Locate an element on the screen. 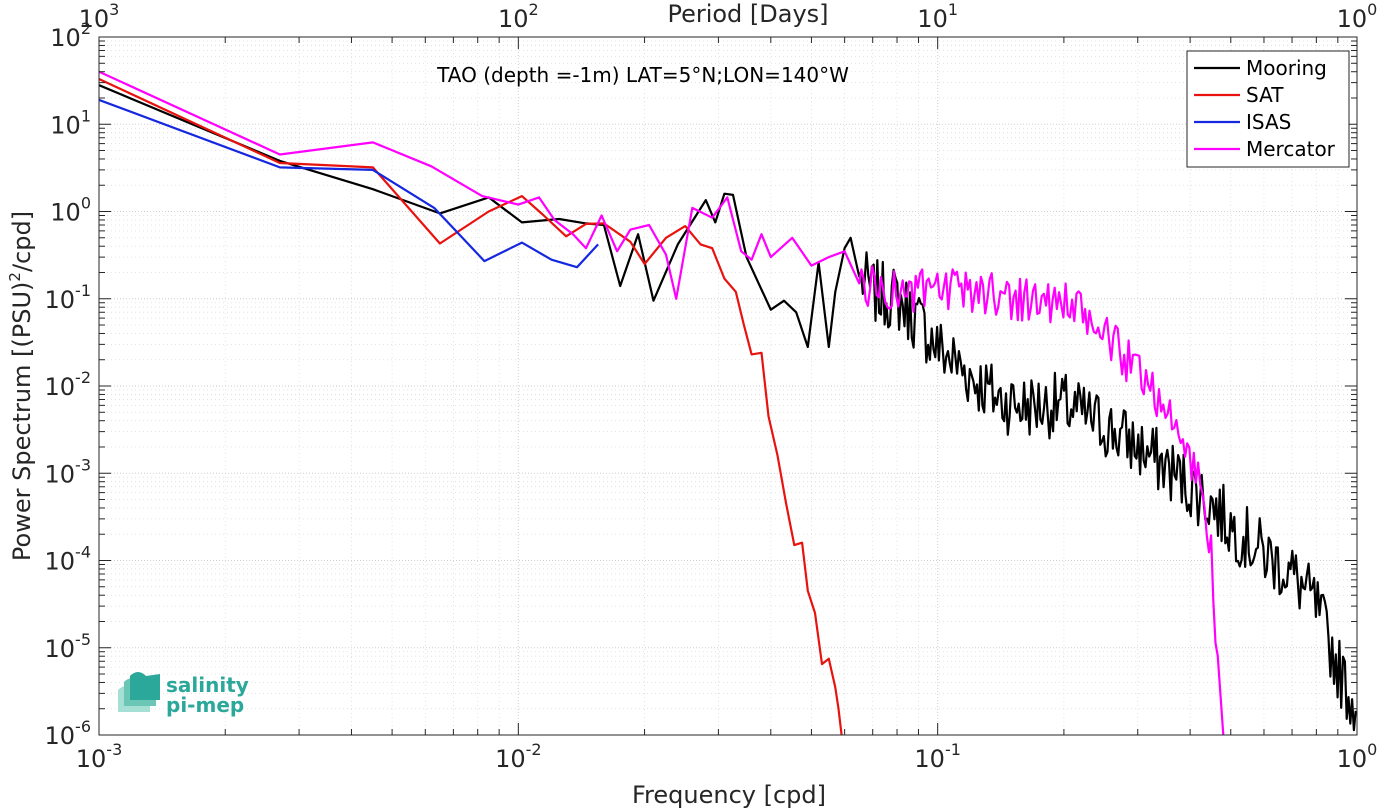  legend-label-isas: ISAS is located at coordinates (1268, 122).